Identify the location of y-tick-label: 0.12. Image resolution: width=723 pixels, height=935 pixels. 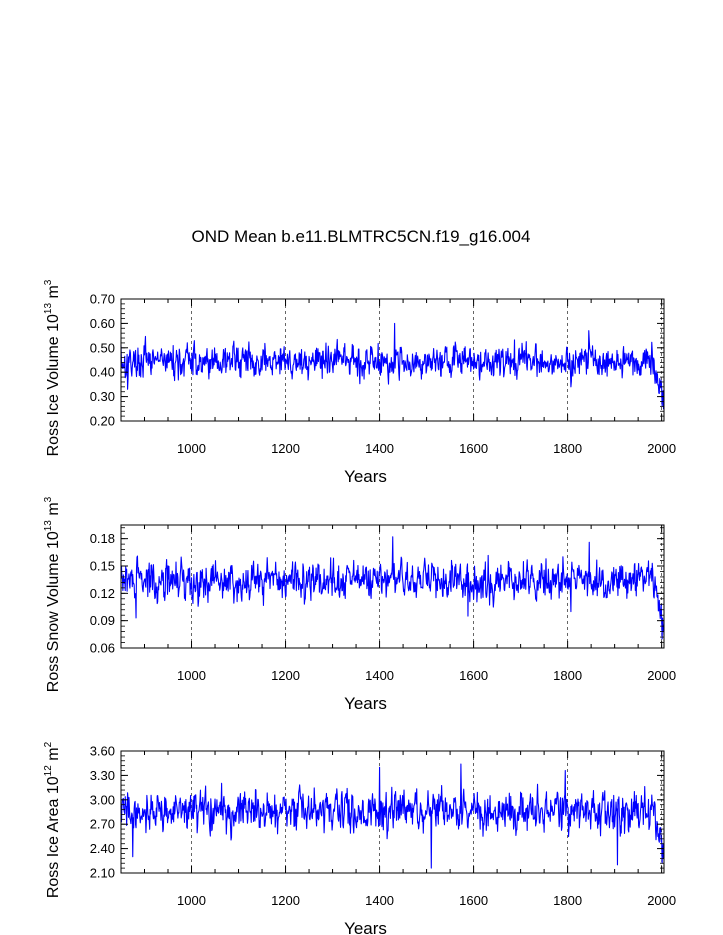
(102, 593).